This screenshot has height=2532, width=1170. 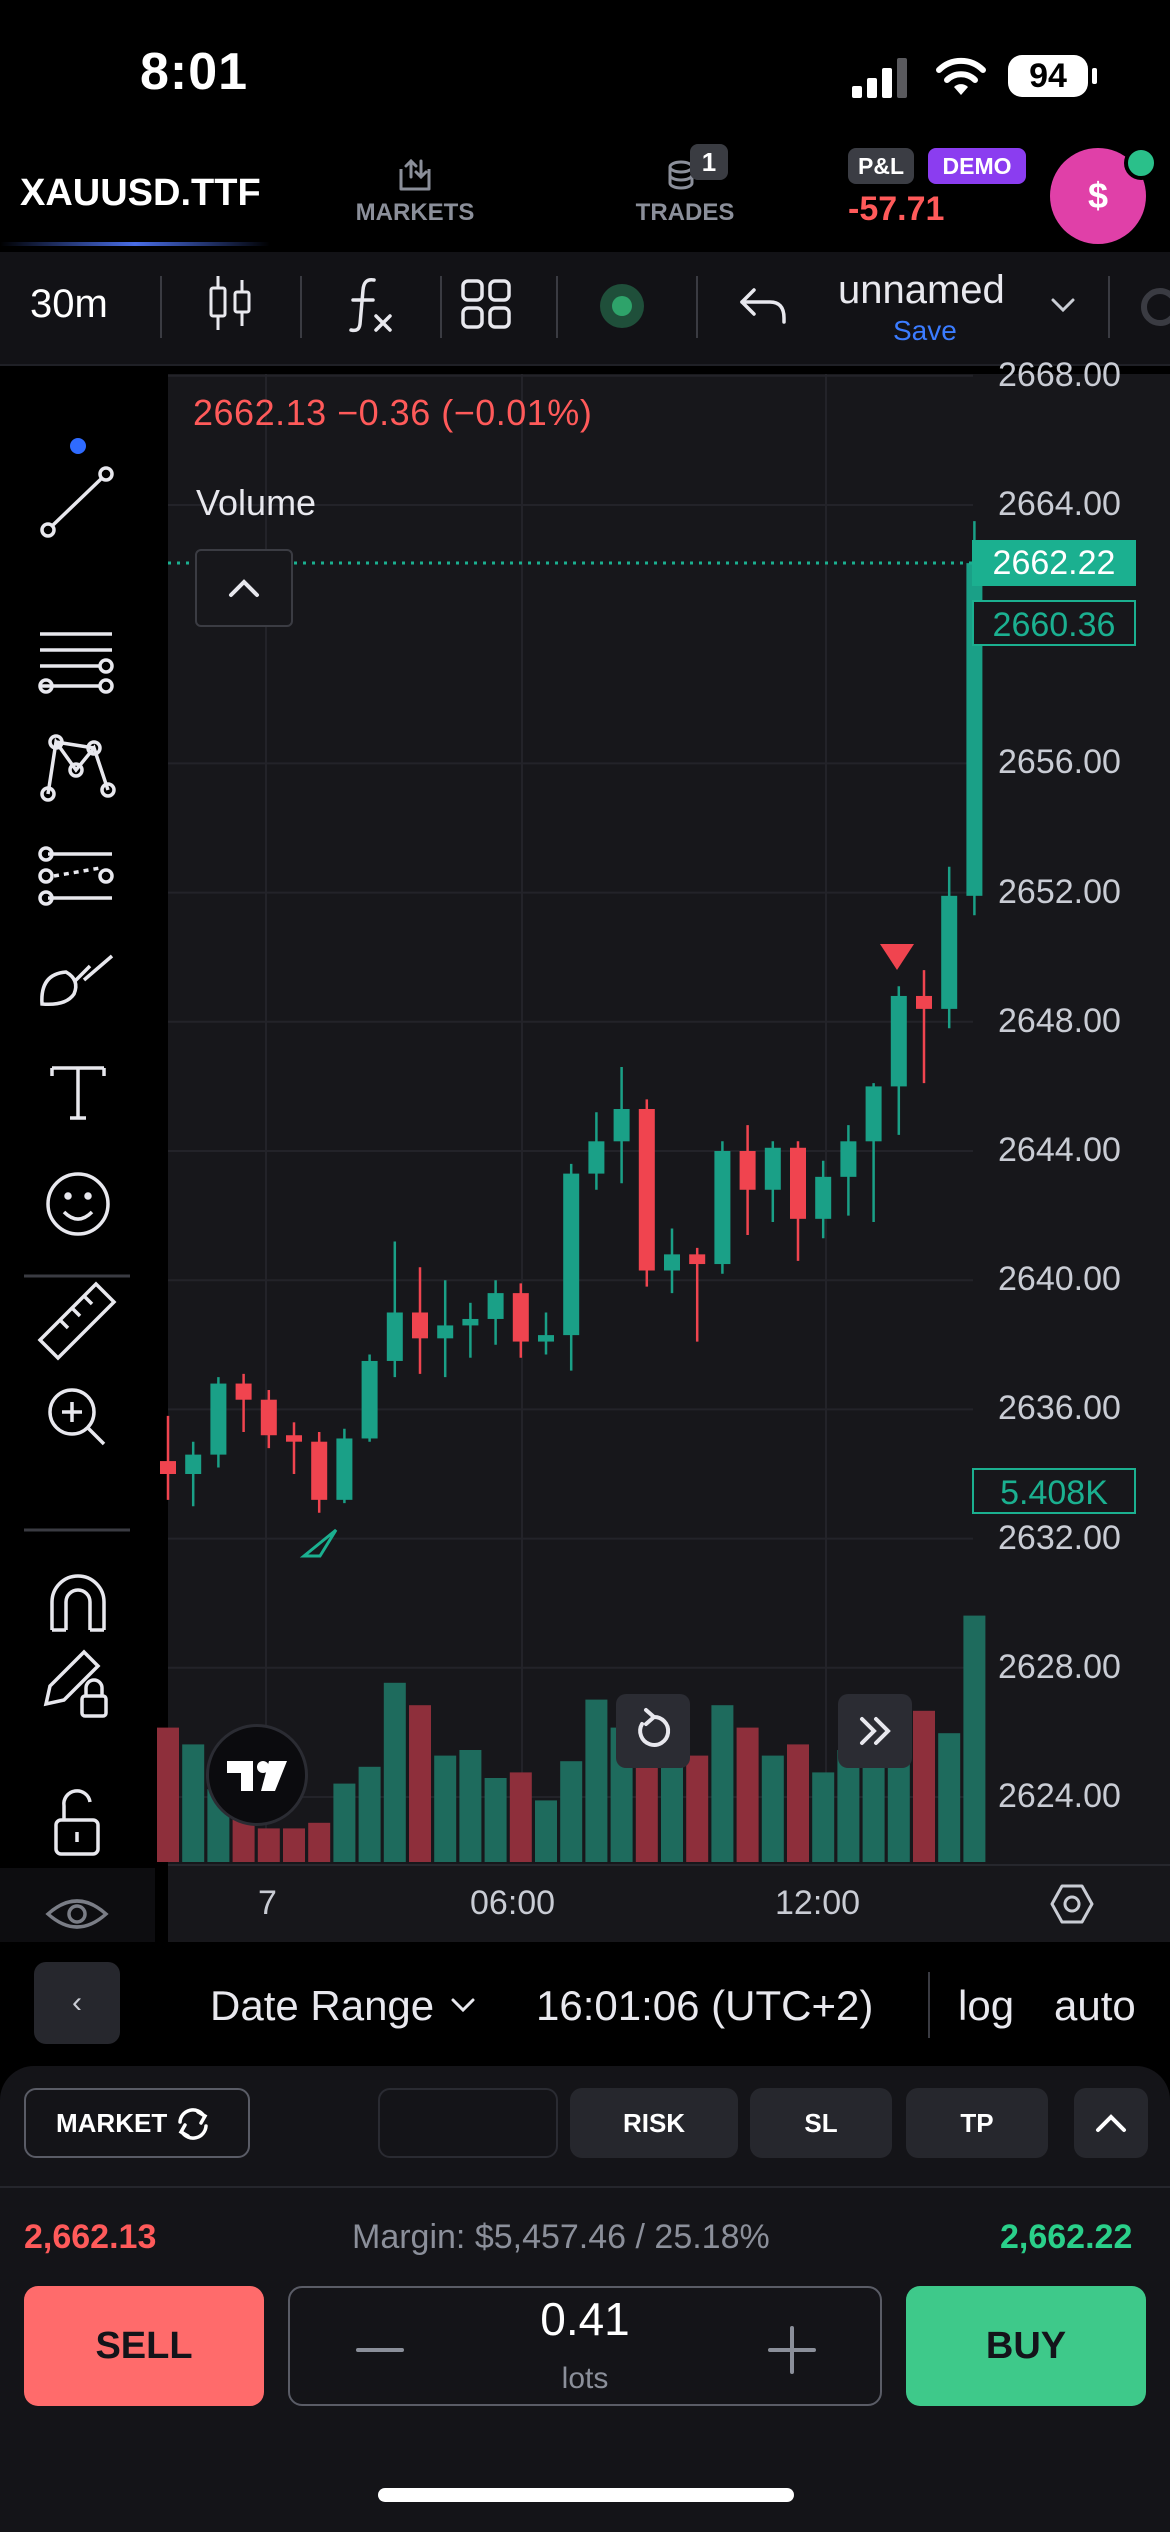 What do you see at coordinates (1059, 891) in the screenshot?
I see `price-tick: 2652.00` at bounding box center [1059, 891].